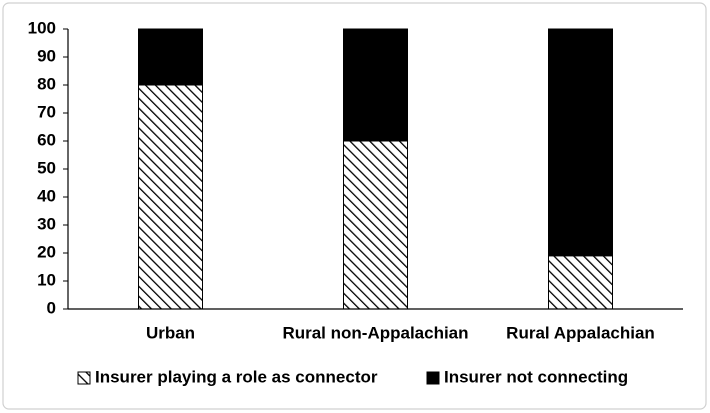 Image resolution: width=710 pixels, height=413 pixels. What do you see at coordinates (46, 139) in the screenshot?
I see `y-tick-label: 60` at bounding box center [46, 139].